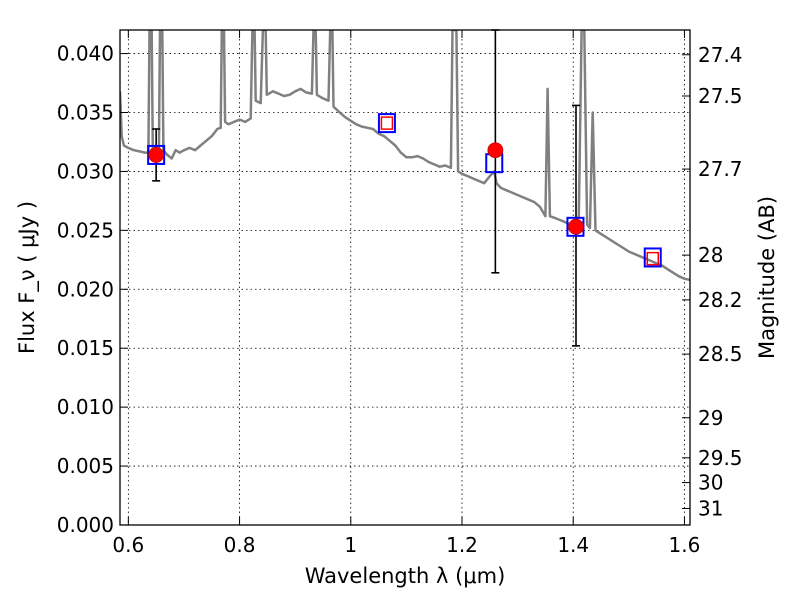 The image size is (800, 600). Describe the element at coordinates (85, 171) in the screenshot. I see `y-tick-label: 0.030` at that location.